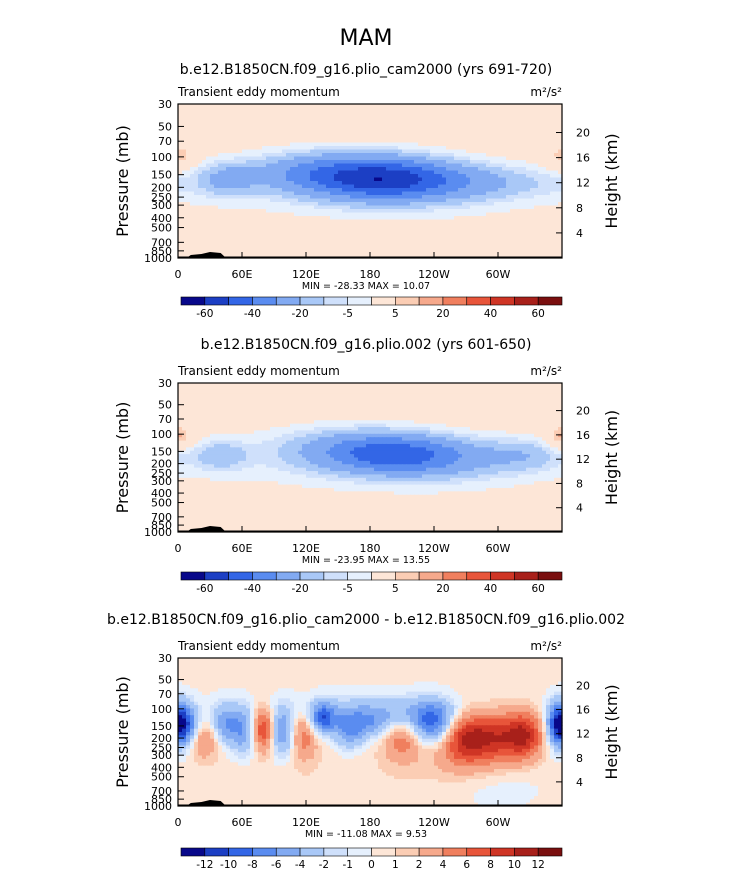 Image resolution: width=733 pixels, height=888 pixels. Describe the element at coordinates (193, 301) in the screenshot. I see `colorbar-swatch` at that location.